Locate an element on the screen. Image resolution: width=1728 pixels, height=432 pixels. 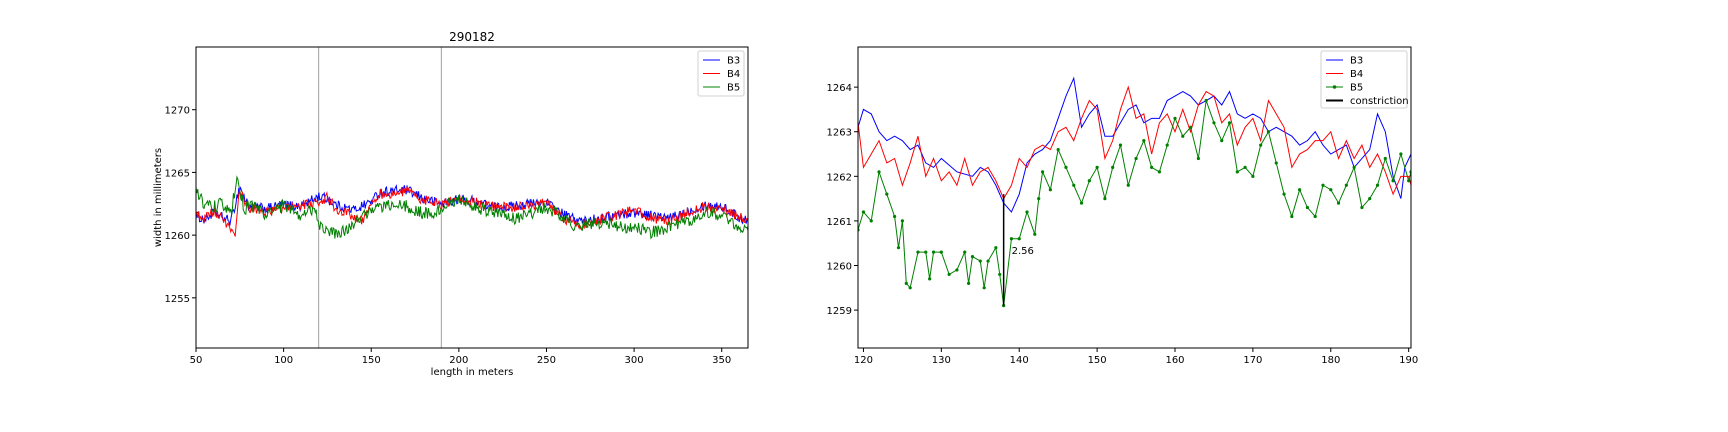
x-tick-label: 190 is located at coordinates (1408, 360).